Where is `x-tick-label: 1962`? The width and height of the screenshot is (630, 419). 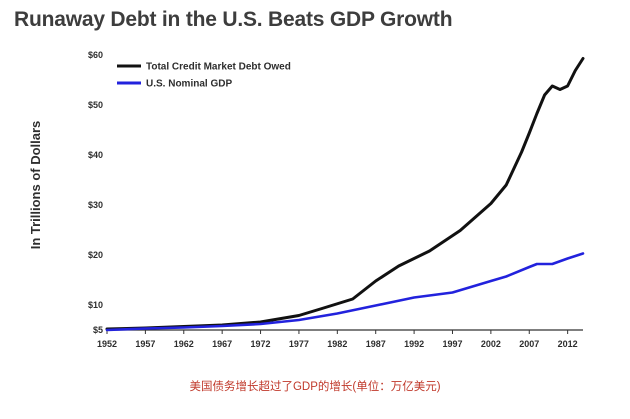
x-tick-label: 1962 is located at coordinates (184, 344).